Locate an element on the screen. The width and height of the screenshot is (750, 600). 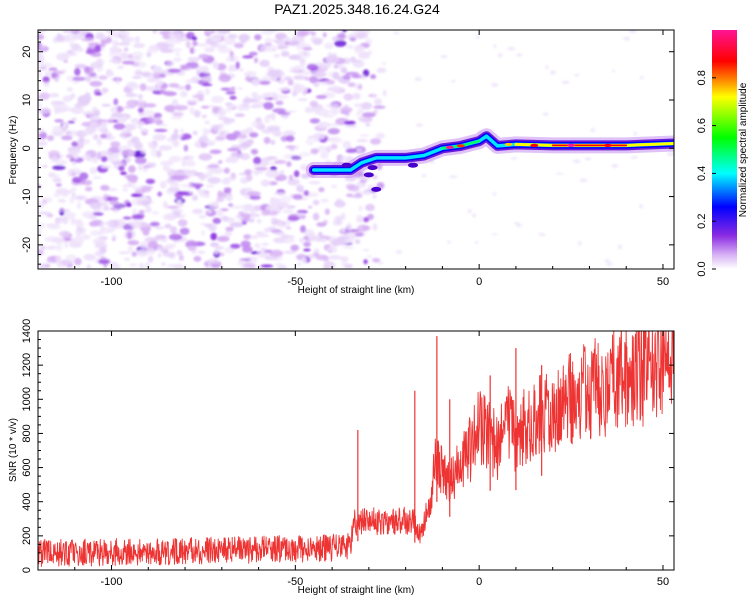
snr-y-axis-label: SNR (10 * v/v) is located at coordinates (13, 450).